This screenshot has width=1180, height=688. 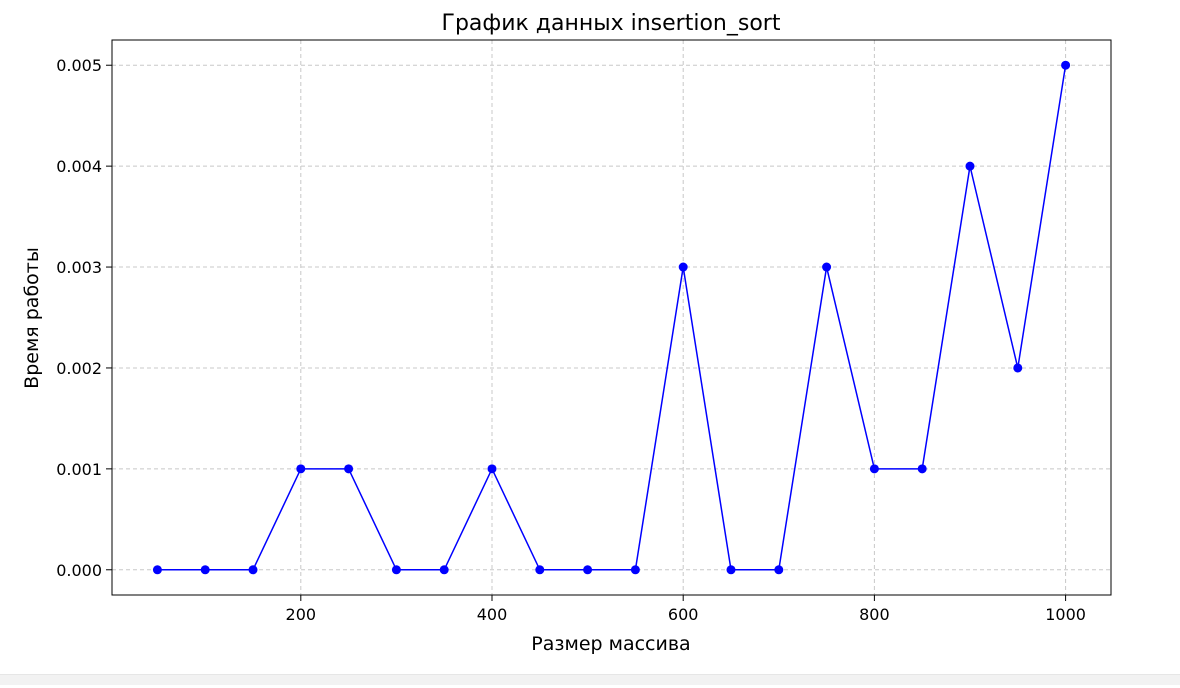 What do you see at coordinates (79, 166) in the screenshot?
I see `y-tick-label: 0.004` at bounding box center [79, 166].